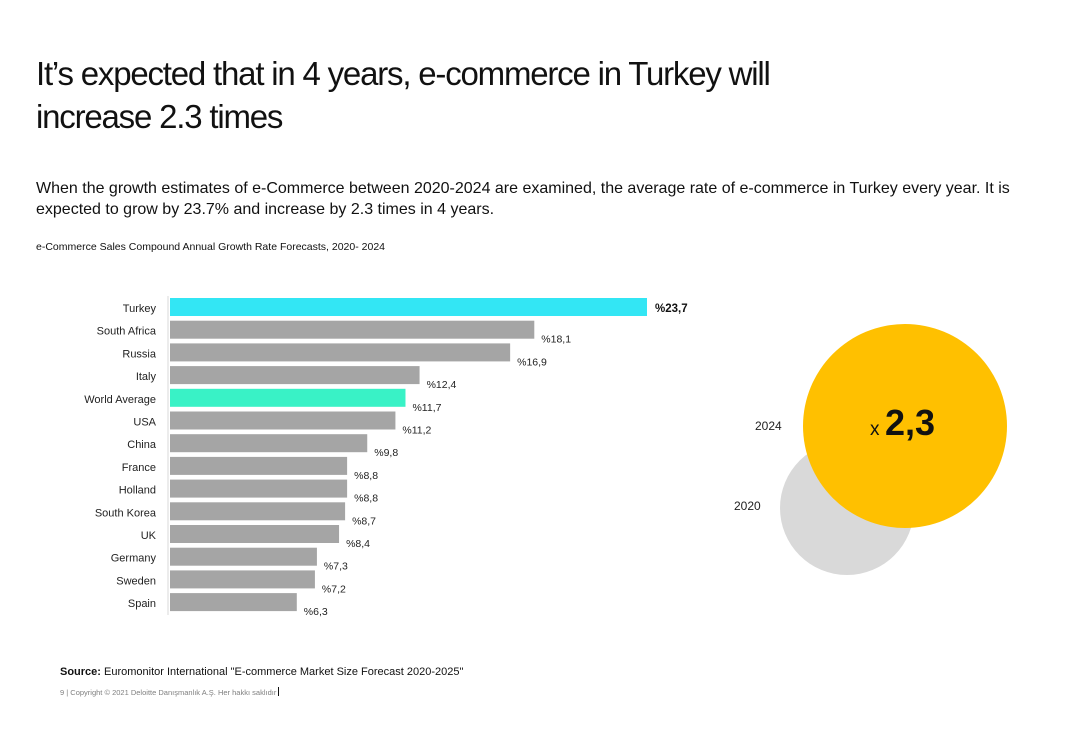 This screenshot has height=743, width=1080. Describe the element at coordinates (126, 513) in the screenshot. I see `category-label-south-korea: South Korea` at that location.